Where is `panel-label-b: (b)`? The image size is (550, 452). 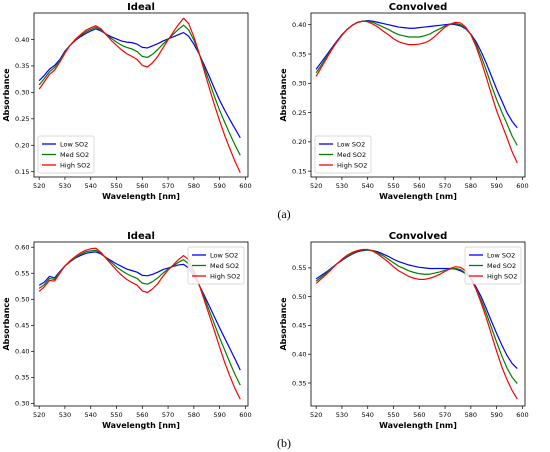
panel-label-b: (b) is located at coordinates (284, 443).